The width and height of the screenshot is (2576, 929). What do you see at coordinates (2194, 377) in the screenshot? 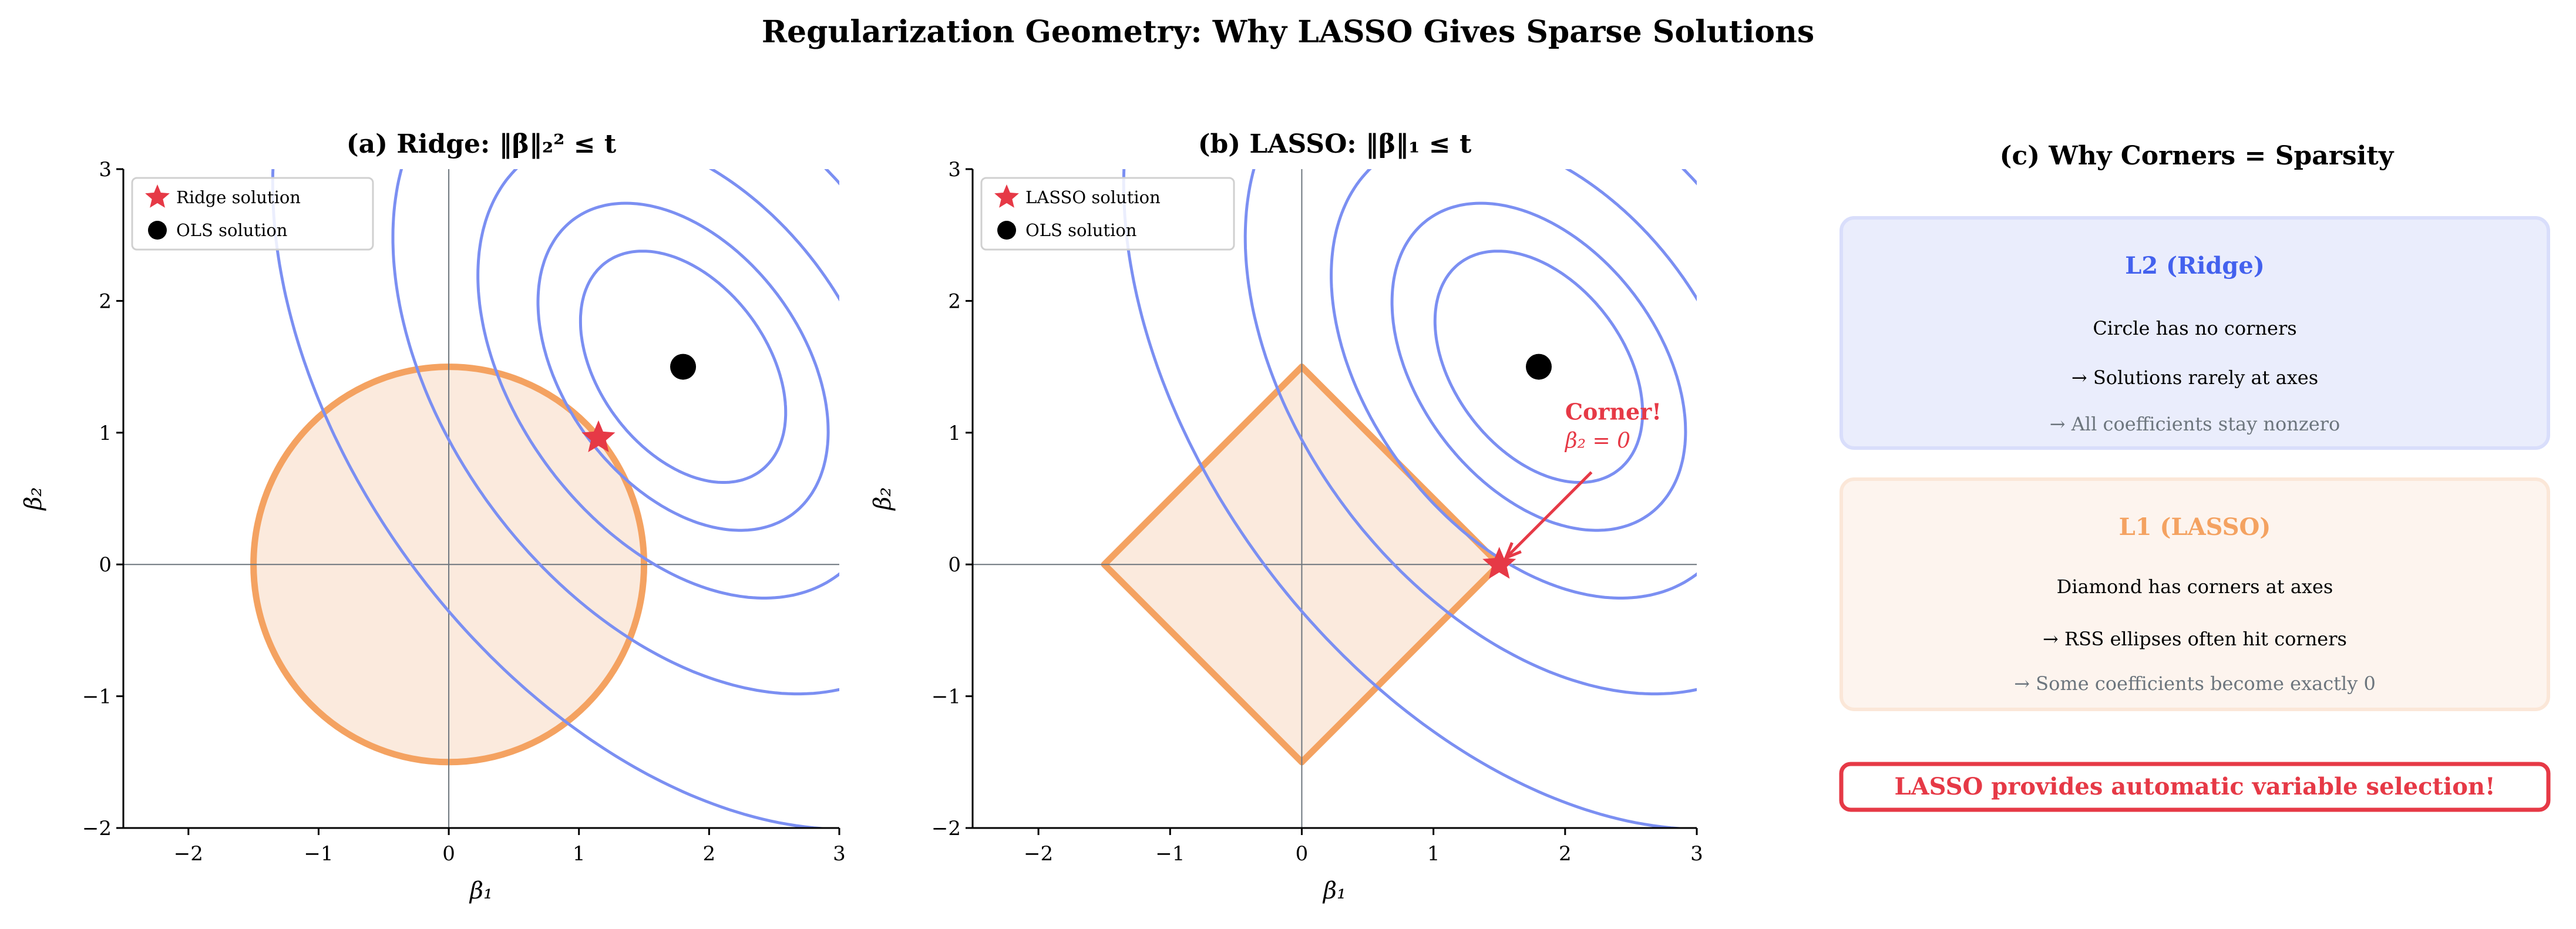
I see `ridge-line-2: → Solutions rarely at axes` at bounding box center [2194, 377].